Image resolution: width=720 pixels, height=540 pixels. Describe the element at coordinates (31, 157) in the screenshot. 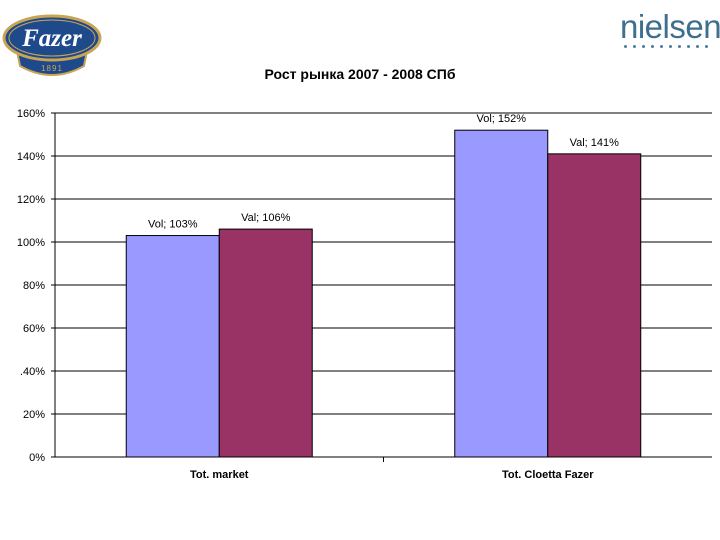

I see `y-tick-label: 140%` at that location.